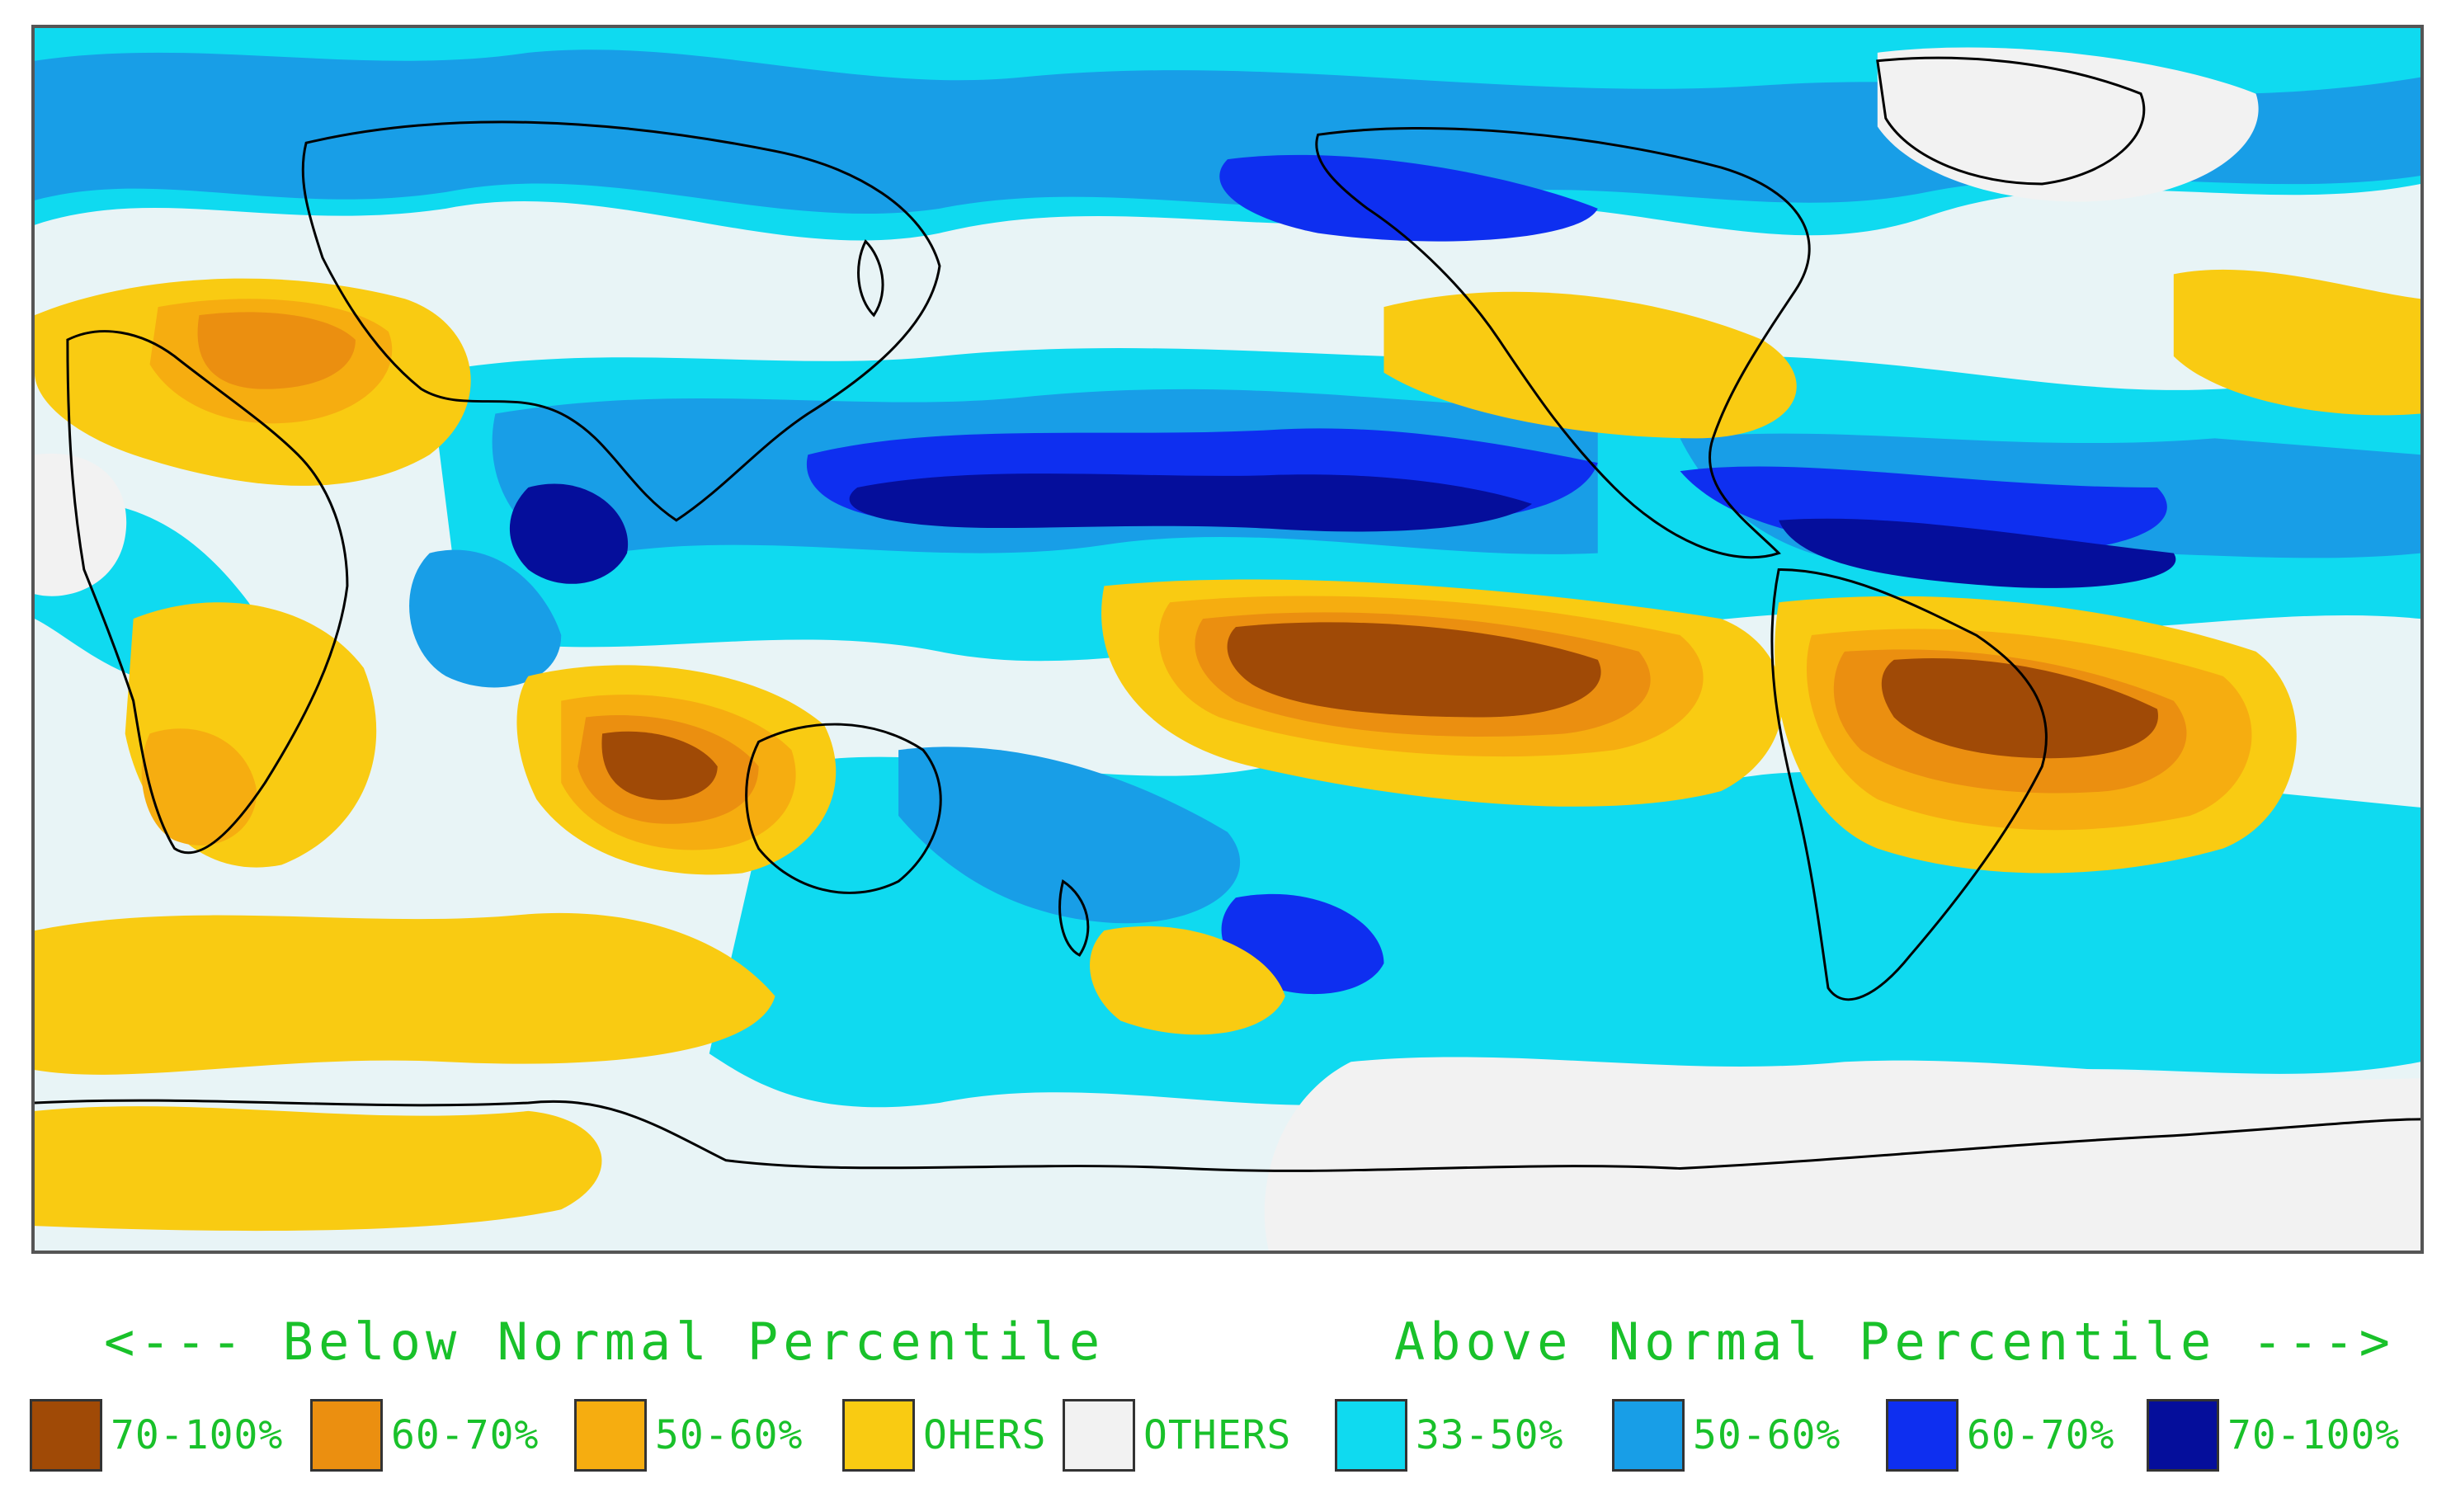  What do you see at coordinates (1408, 198) in the screenshot?
I see `region-60-70-north` at bounding box center [1408, 198].